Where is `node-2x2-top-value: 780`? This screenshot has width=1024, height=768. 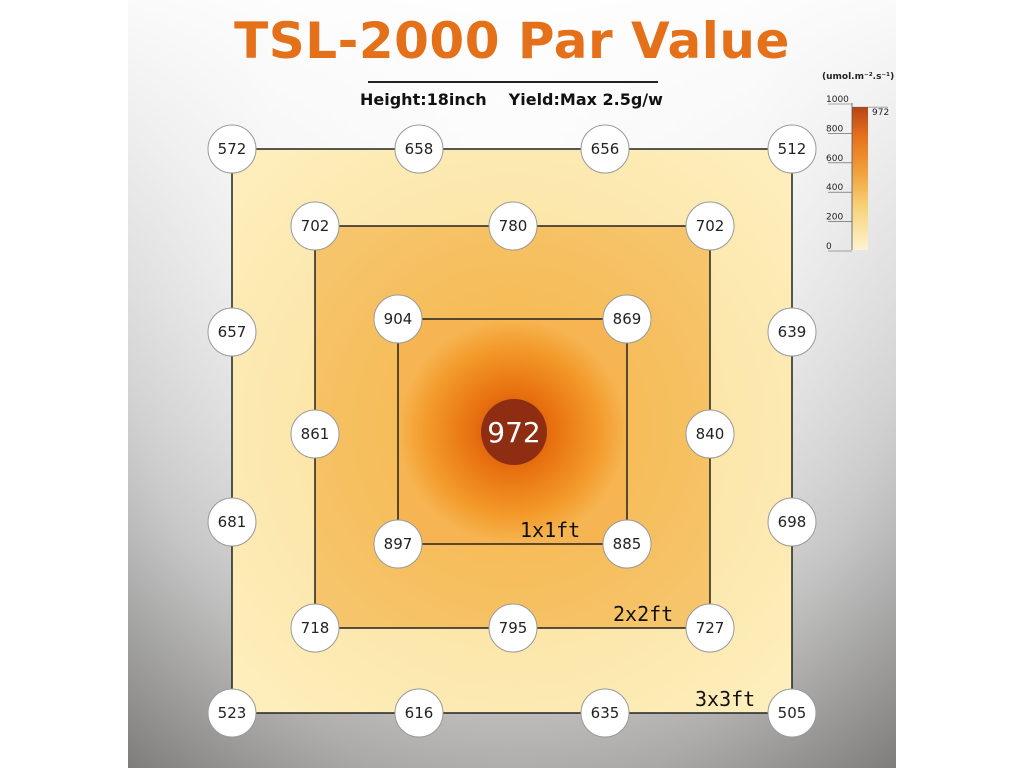 node-2x2-top-value: 780 is located at coordinates (513, 226).